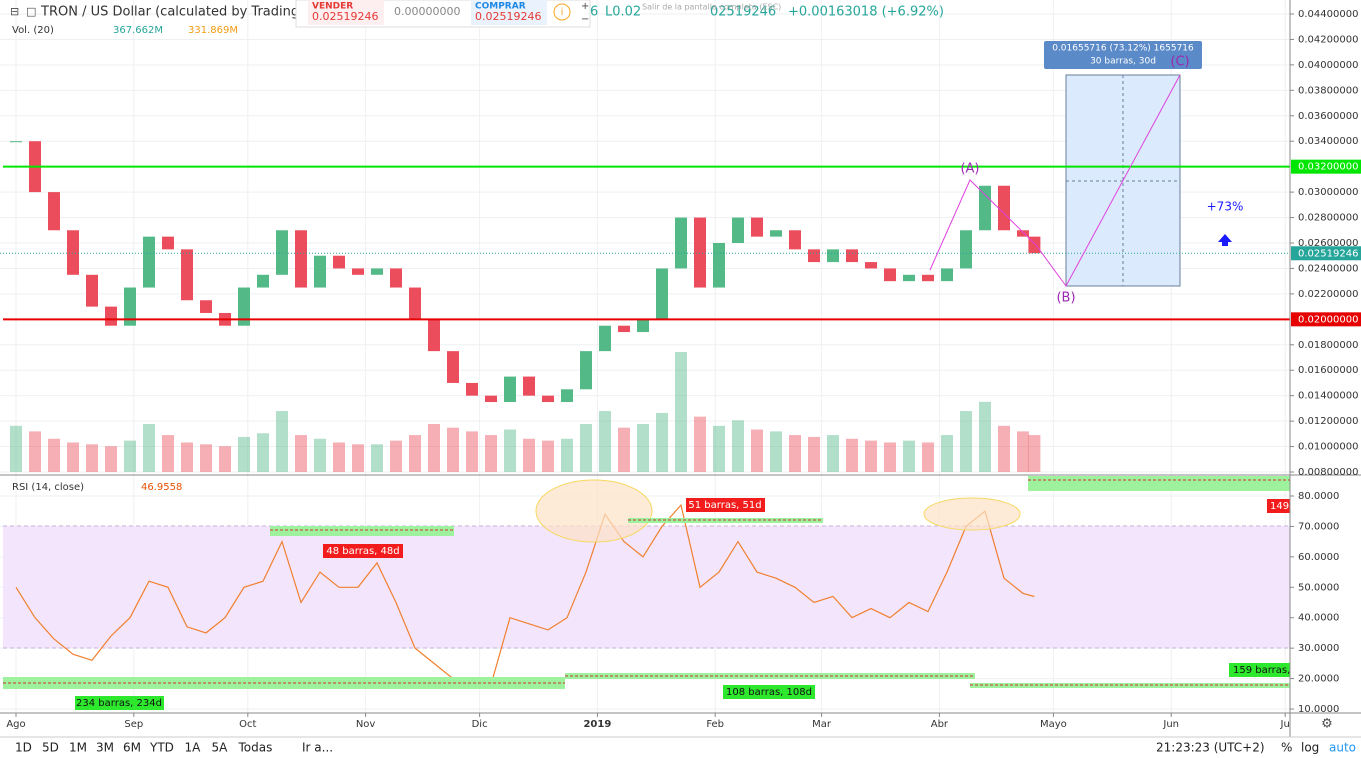  Describe the element at coordinates (33, 30) in the screenshot. I see `volume-label: Vol. (20)` at that location.